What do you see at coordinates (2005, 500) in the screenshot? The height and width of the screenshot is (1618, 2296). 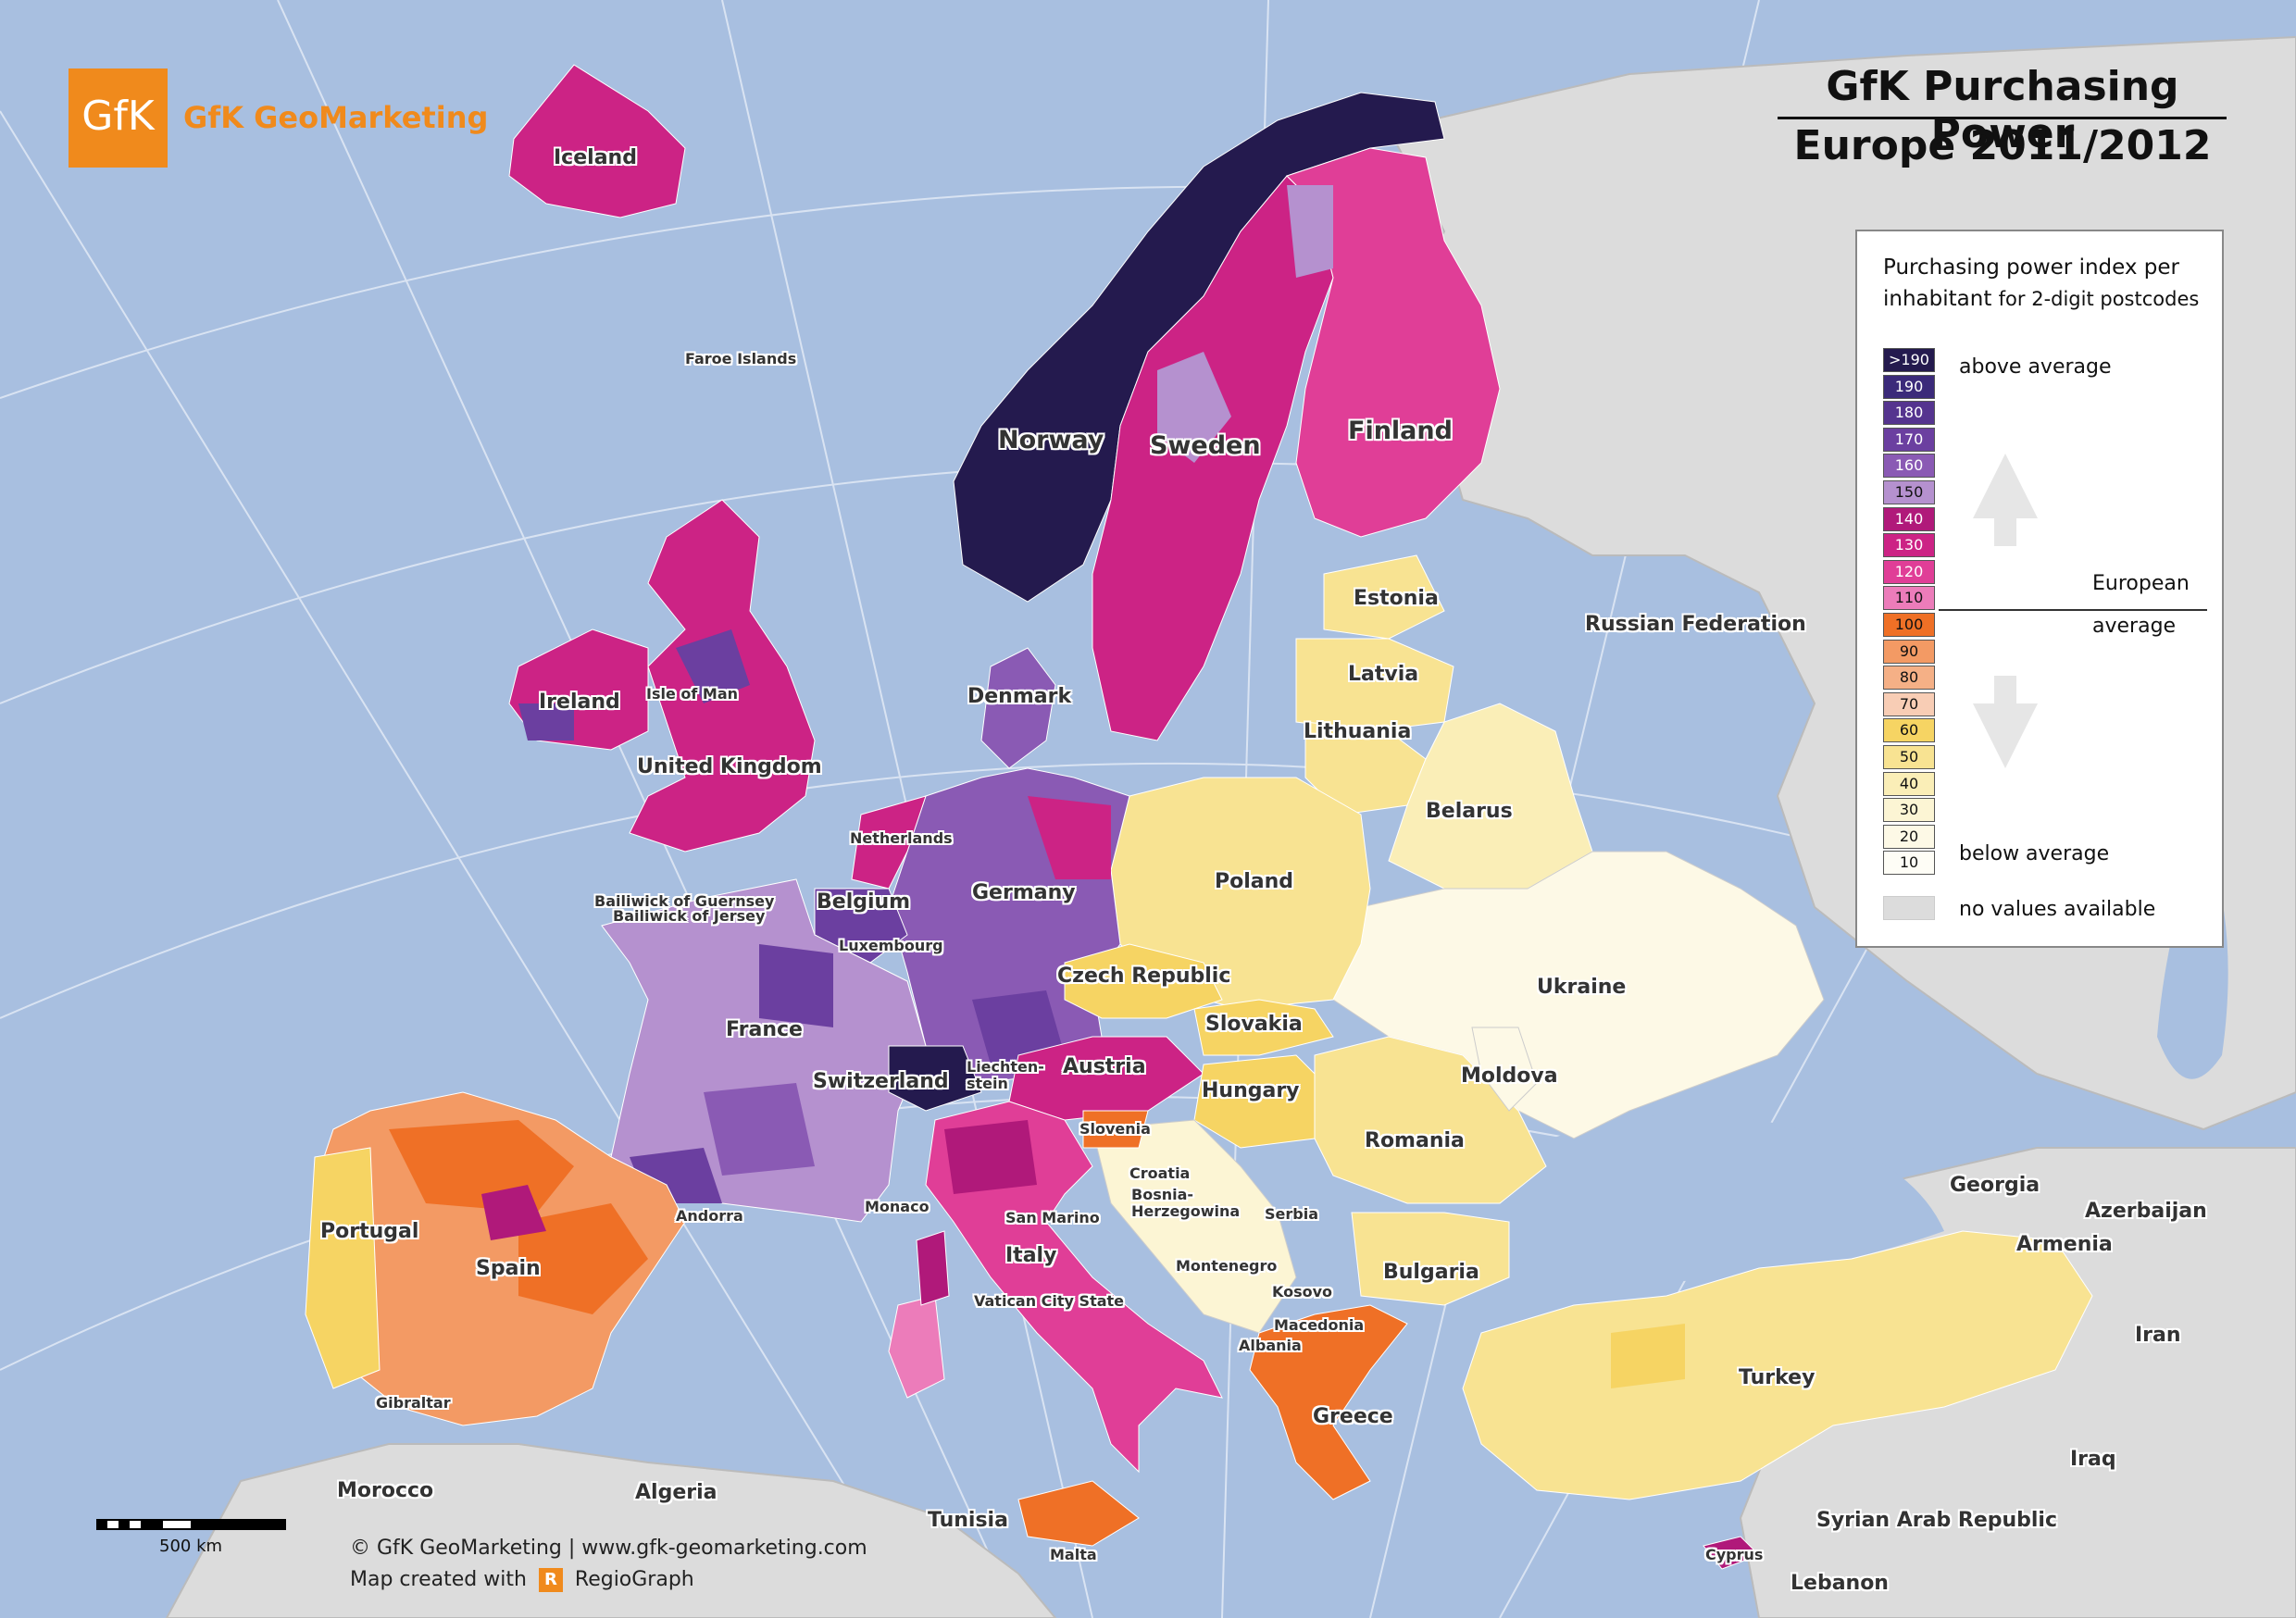 I see `up-arrow-icon` at bounding box center [2005, 500].